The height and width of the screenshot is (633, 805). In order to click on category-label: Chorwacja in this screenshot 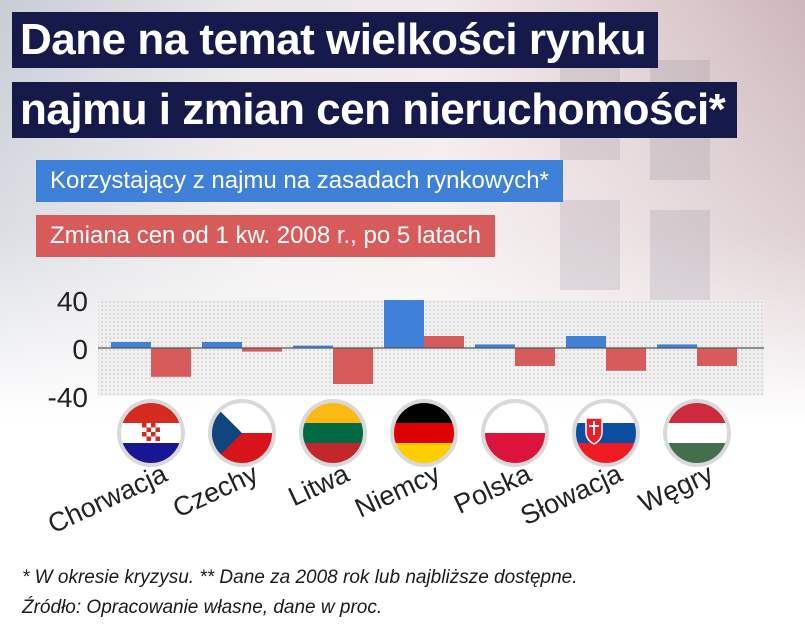, I will do `click(107, 499)`.